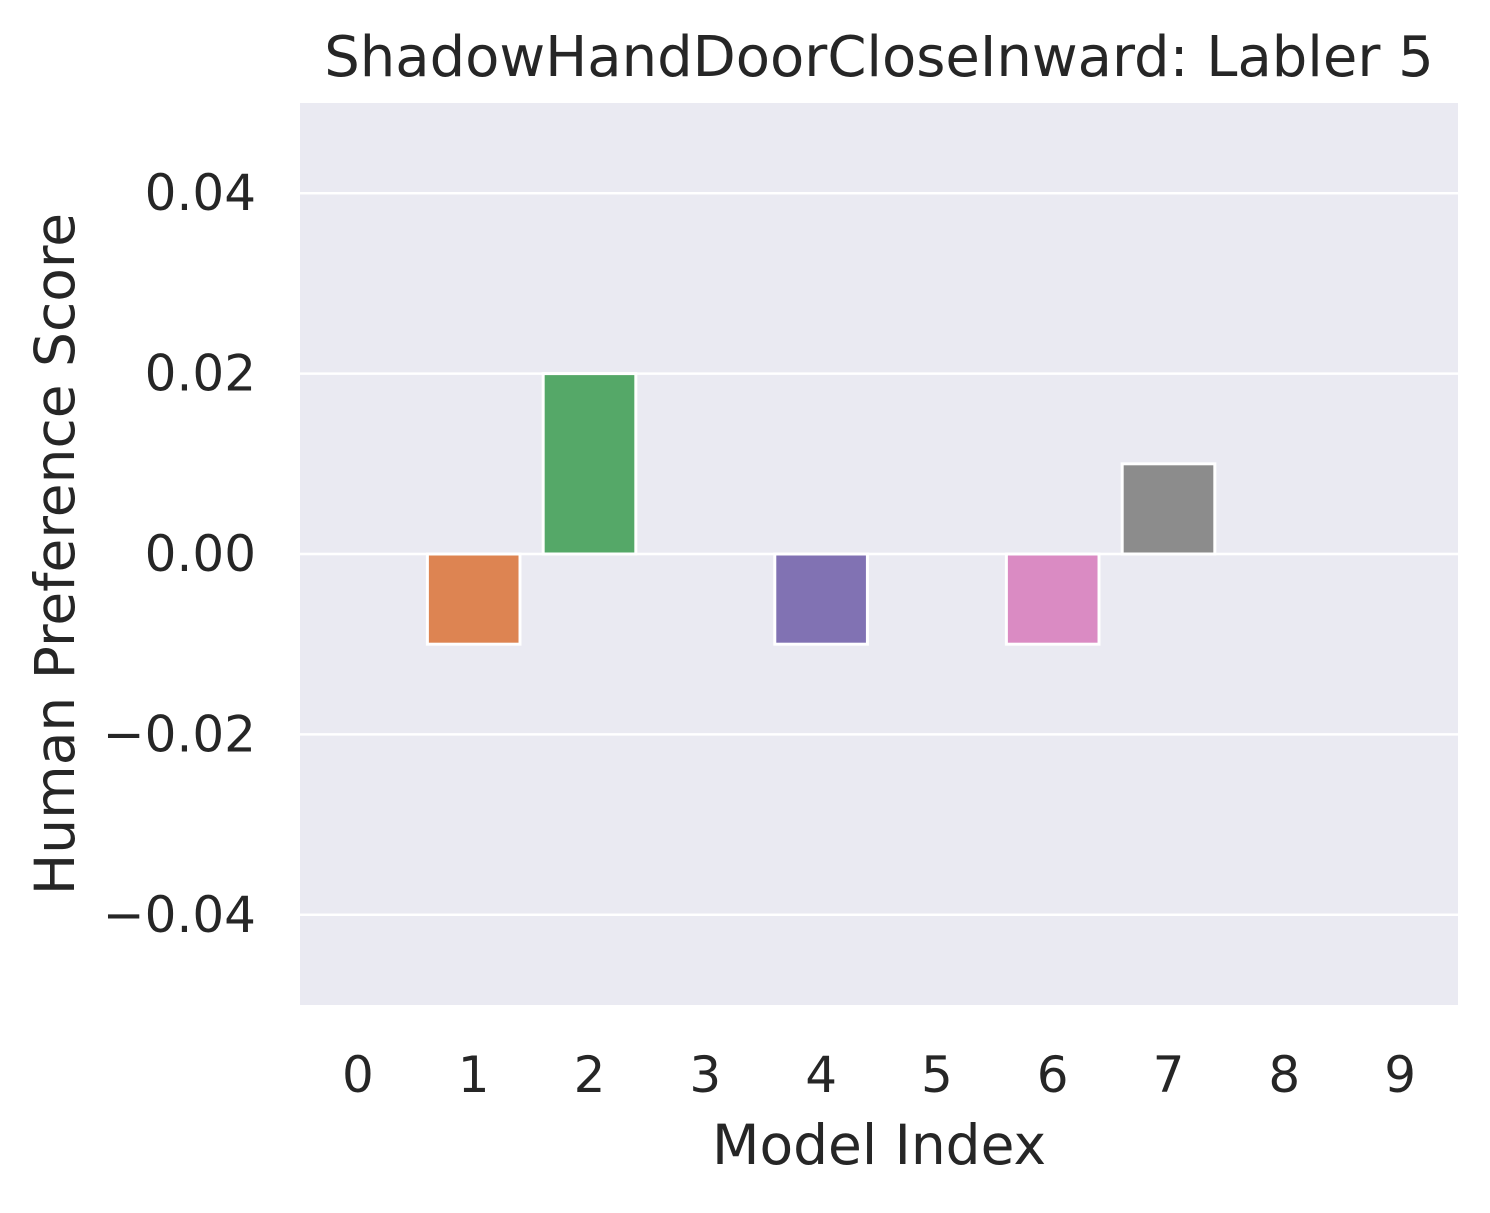 Image resolution: width=1490 pixels, height=1213 pixels. What do you see at coordinates (474, 1075) in the screenshot?
I see `x-tick-label: 1` at bounding box center [474, 1075].